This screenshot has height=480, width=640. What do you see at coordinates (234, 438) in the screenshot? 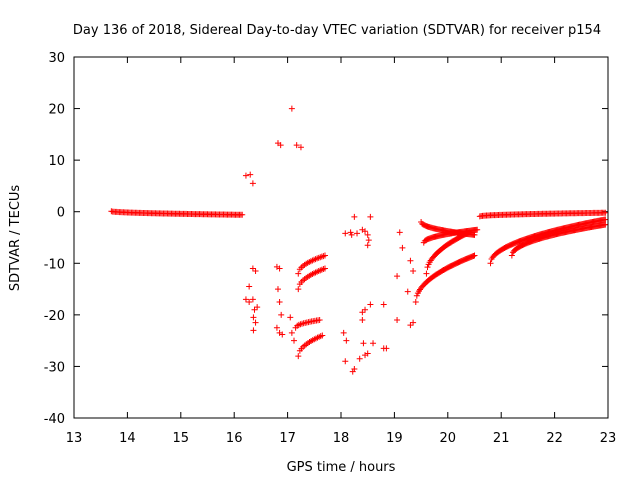
I see `x-tick-label: 16` at bounding box center [234, 438].